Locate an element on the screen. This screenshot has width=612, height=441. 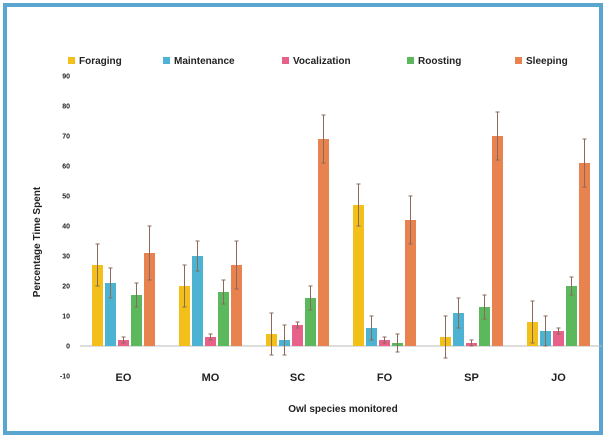
y-tick-label: -10 is located at coordinates (65, 377).